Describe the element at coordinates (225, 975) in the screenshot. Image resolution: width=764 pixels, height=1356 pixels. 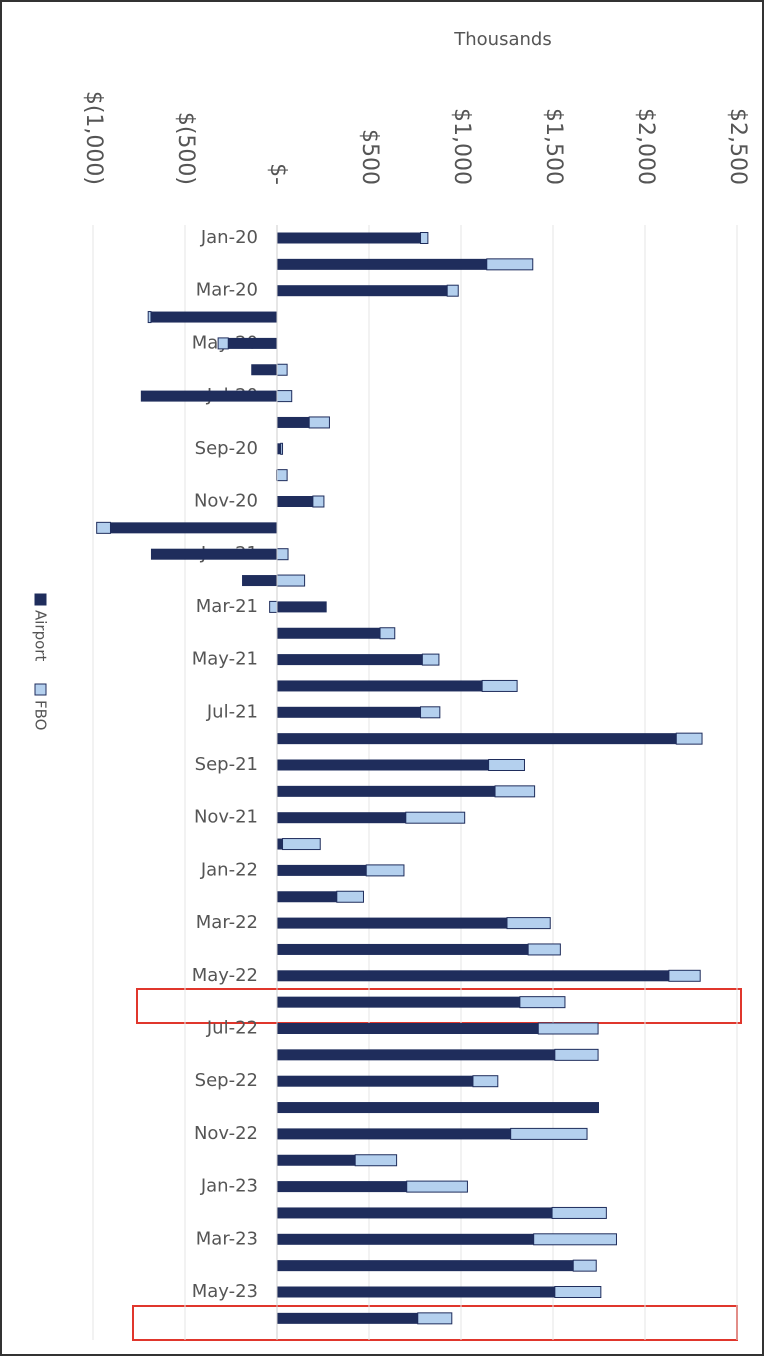
I see `y-tick-label: May-22` at that location.